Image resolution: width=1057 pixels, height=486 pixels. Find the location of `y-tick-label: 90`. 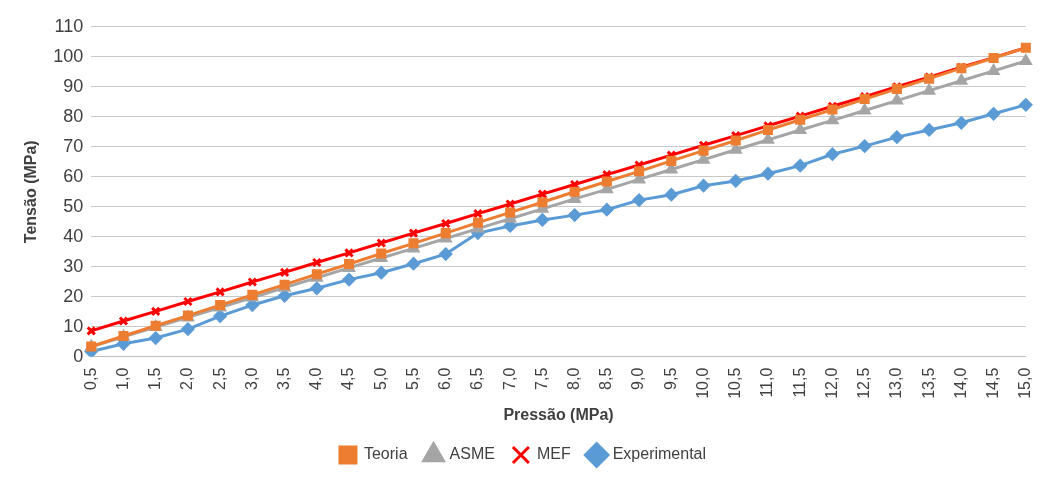

y-tick-label: 90 is located at coordinates (73, 85).